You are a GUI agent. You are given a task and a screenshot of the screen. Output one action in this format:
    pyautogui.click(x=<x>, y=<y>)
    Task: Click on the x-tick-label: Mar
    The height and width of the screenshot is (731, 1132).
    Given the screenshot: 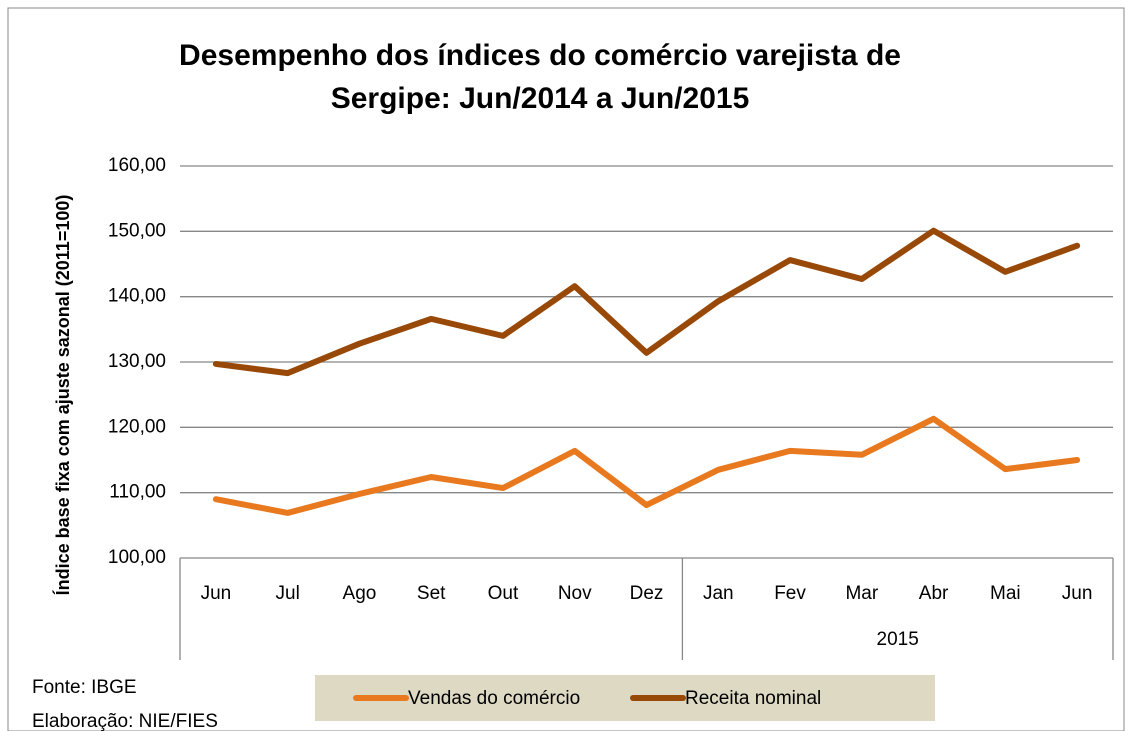 What is the action you would take?
    pyautogui.click(x=861, y=593)
    